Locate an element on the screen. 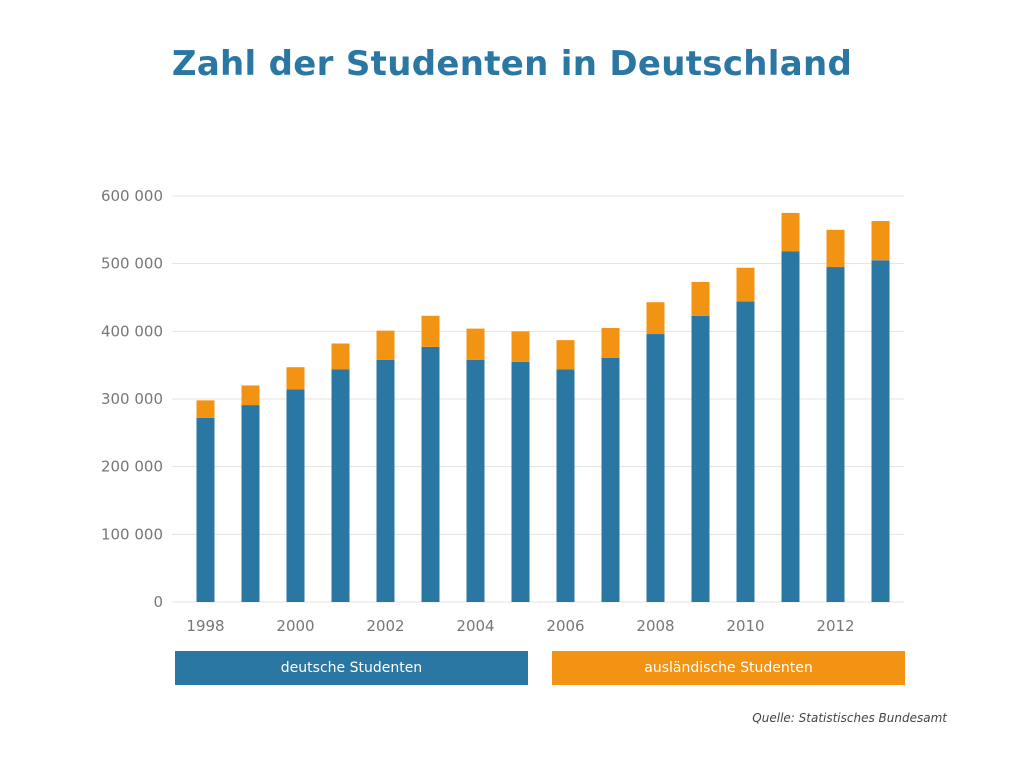  legend-label: deutsche Studenten is located at coordinates (351, 668).